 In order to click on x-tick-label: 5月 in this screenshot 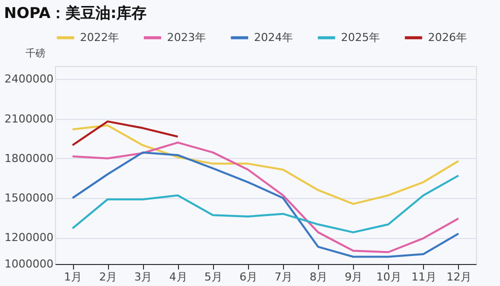, I will do `click(213, 277)`.